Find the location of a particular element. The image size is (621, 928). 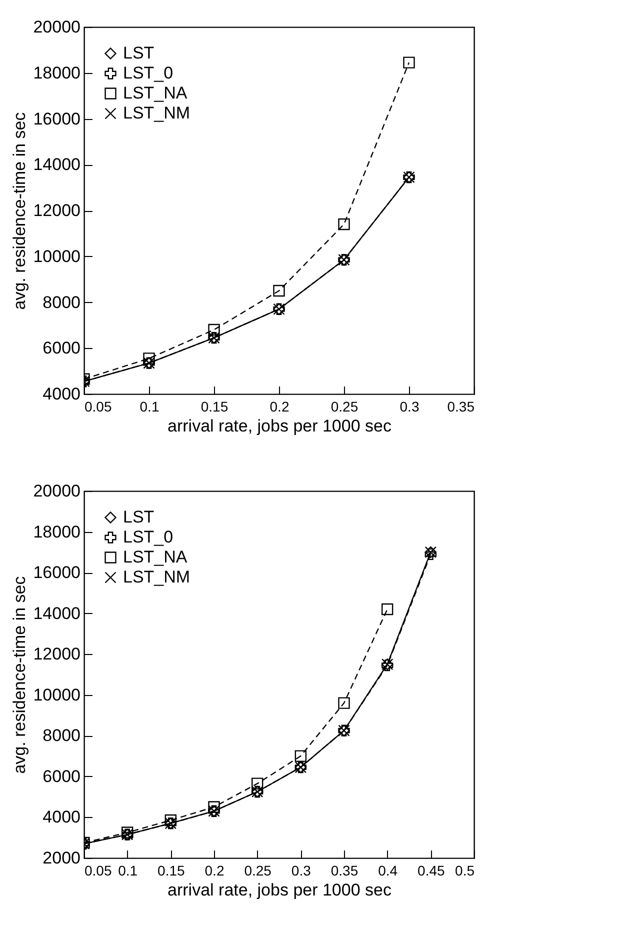

x-tick-label: 0.5 is located at coordinates (465, 870).